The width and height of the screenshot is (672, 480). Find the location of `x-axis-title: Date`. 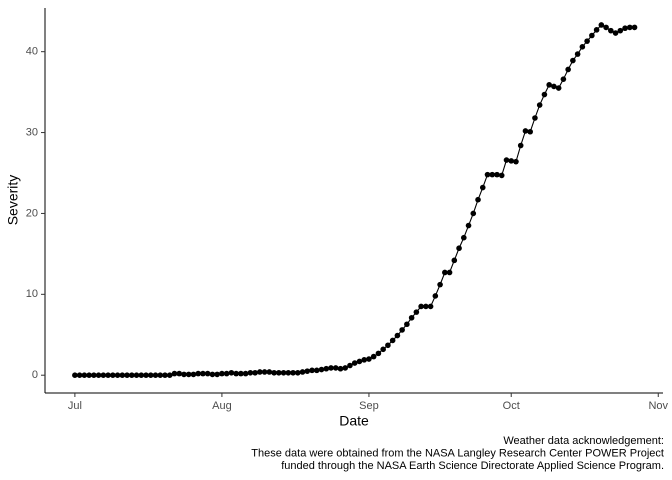

x-axis-title: Date is located at coordinates (354, 421).